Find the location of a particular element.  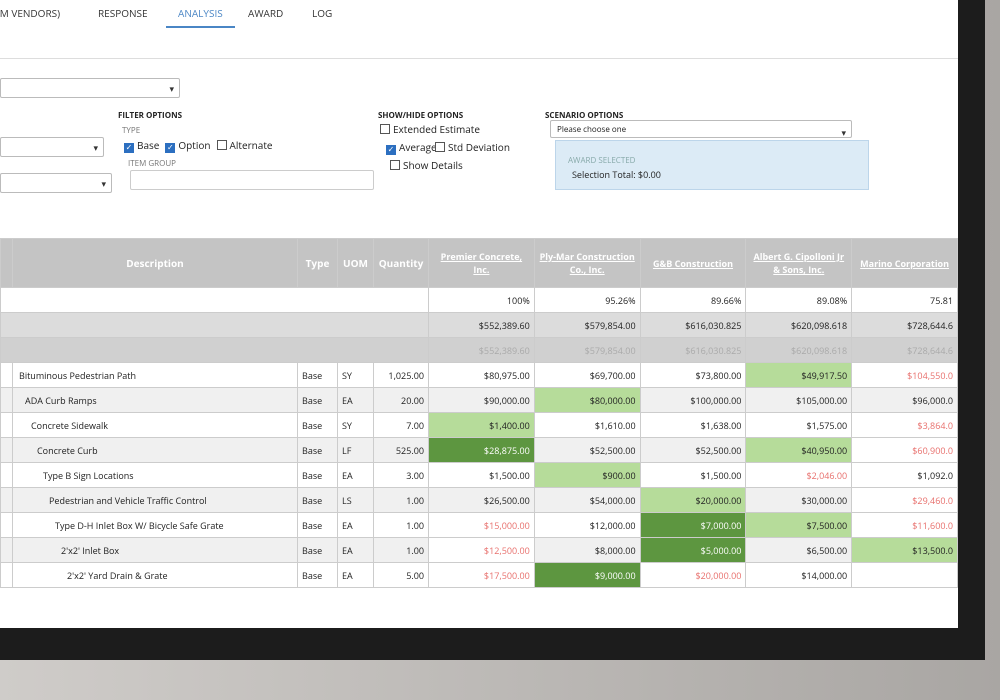

bid-cell: $1,575.00 is located at coordinates (799, 425).